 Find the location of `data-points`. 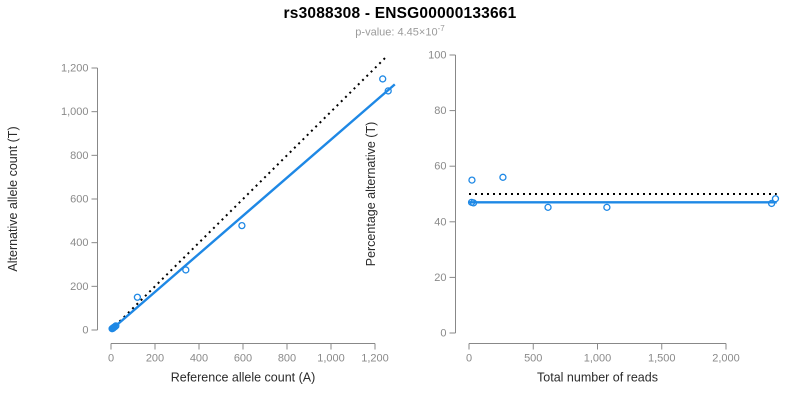

data-points is located at coordinates (623, 192).